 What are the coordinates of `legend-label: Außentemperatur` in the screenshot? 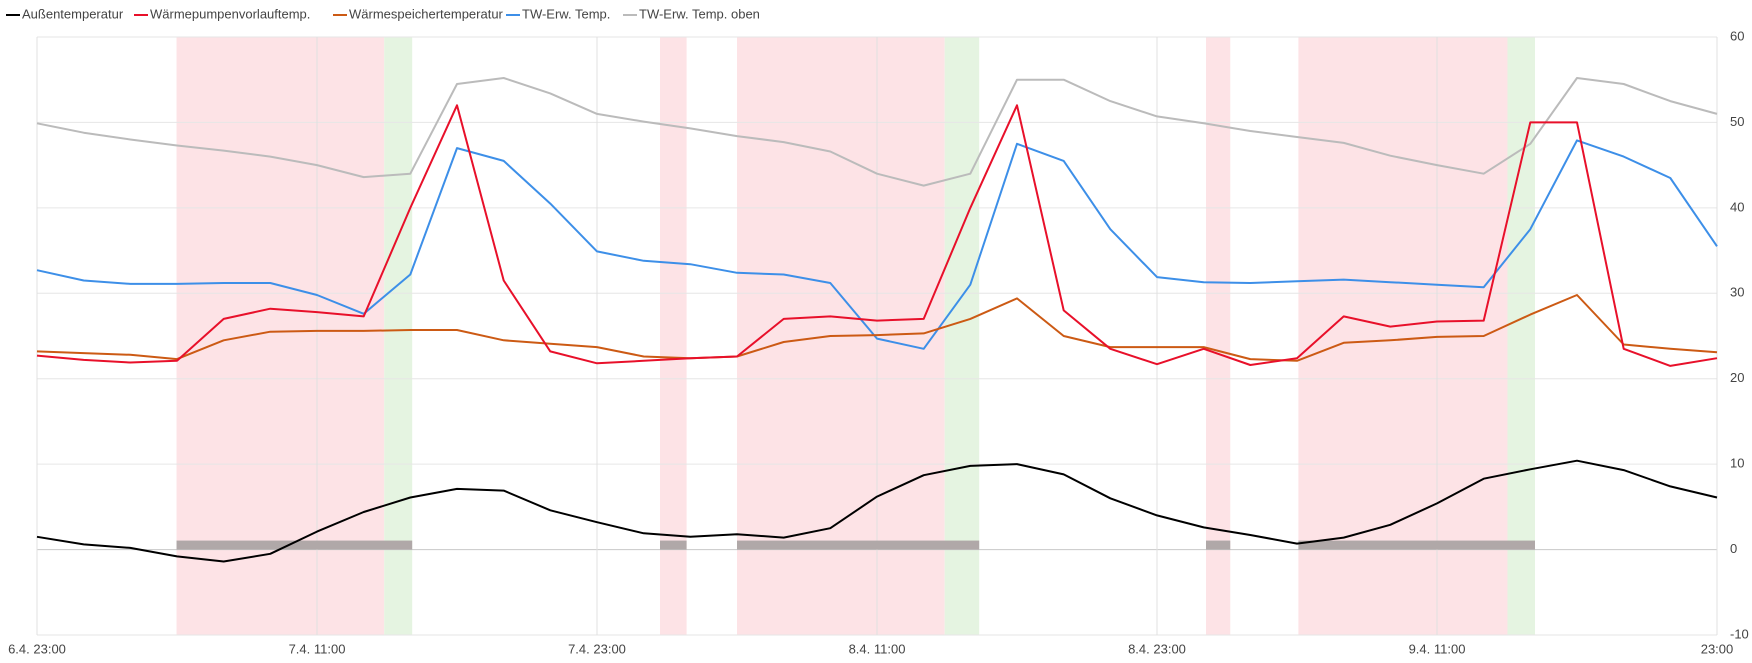 It's located at (73, 13).